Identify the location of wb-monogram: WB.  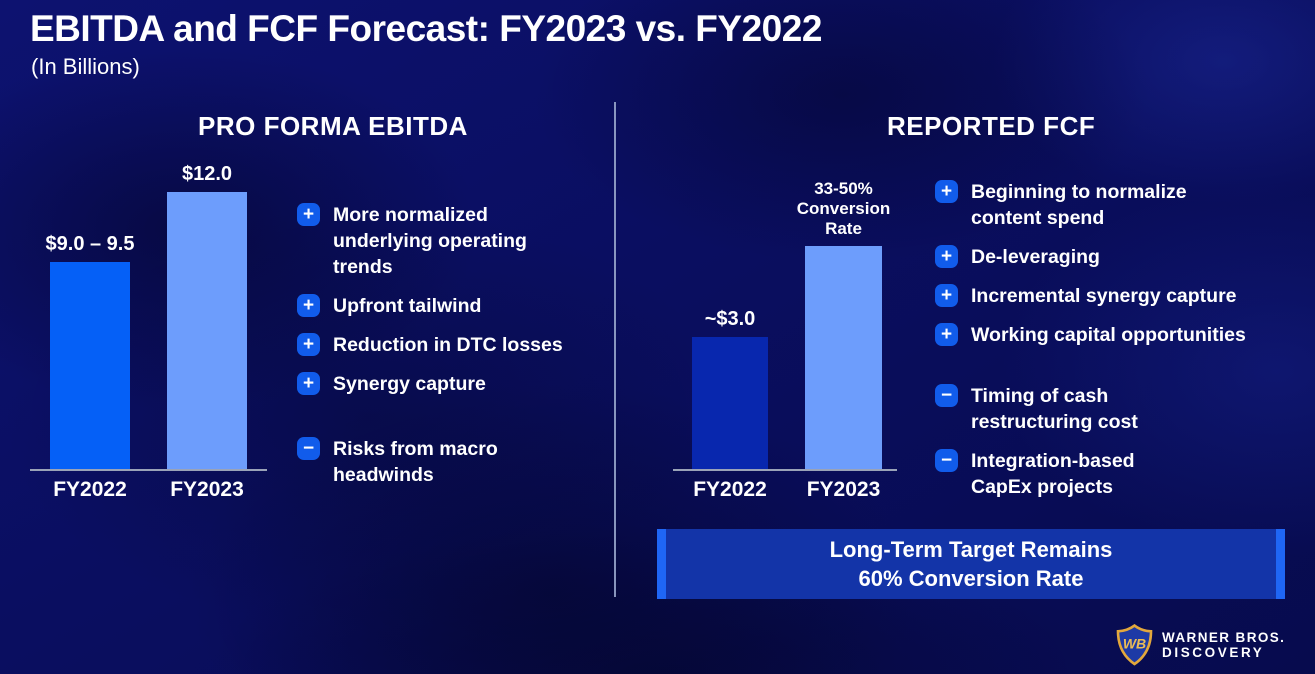
(1134, 644).